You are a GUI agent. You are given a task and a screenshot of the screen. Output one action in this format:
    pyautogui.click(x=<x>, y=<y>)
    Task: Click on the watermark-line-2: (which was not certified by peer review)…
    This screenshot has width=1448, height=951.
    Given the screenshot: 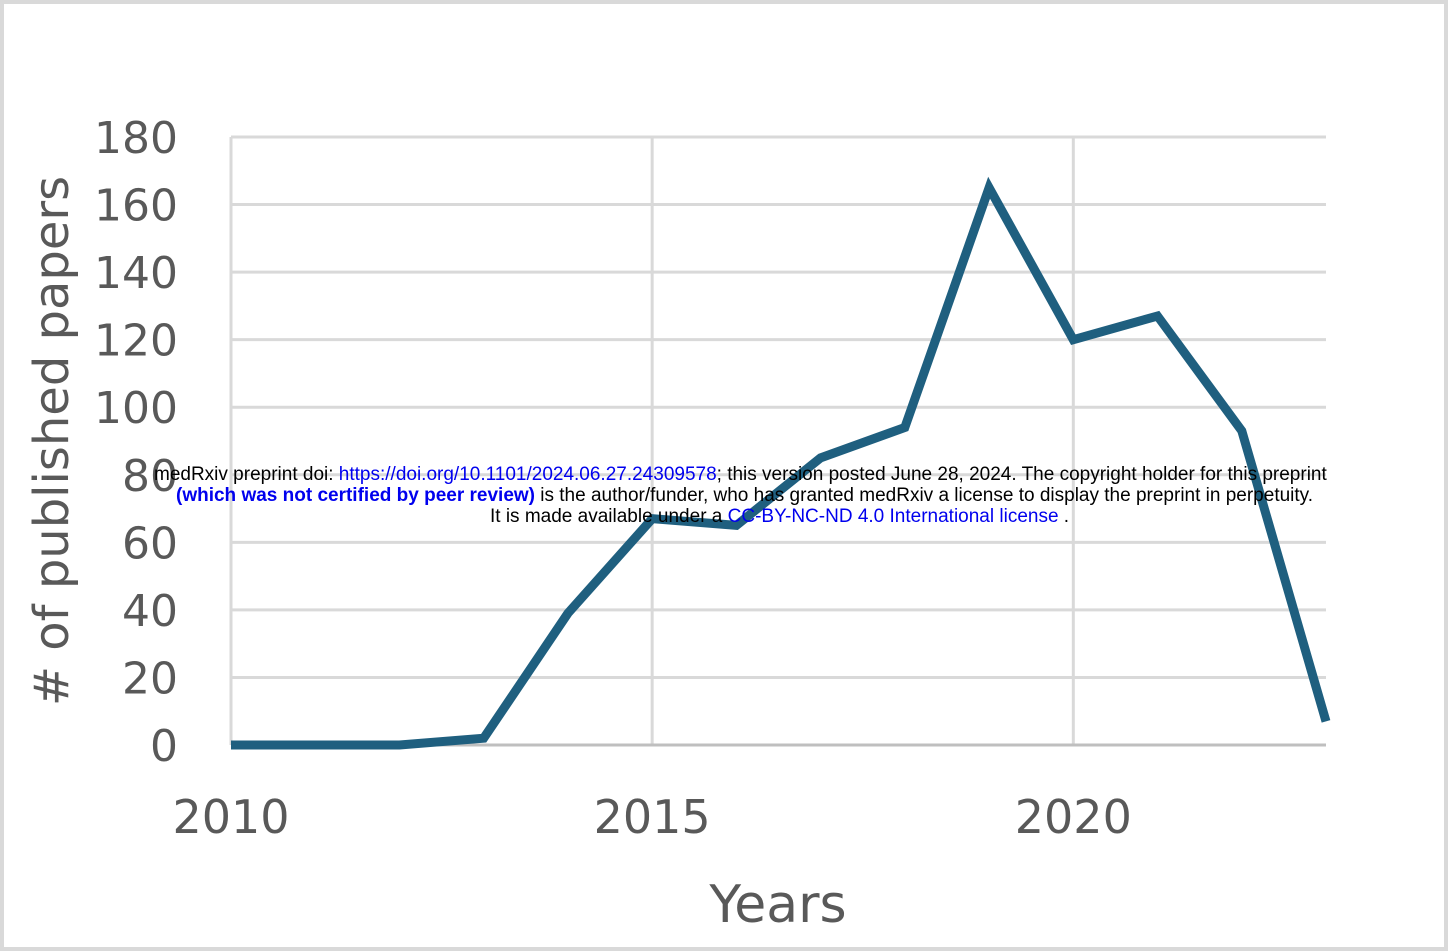 What is the action you would take?
    pyautogui.click(x=744, y=495)
    